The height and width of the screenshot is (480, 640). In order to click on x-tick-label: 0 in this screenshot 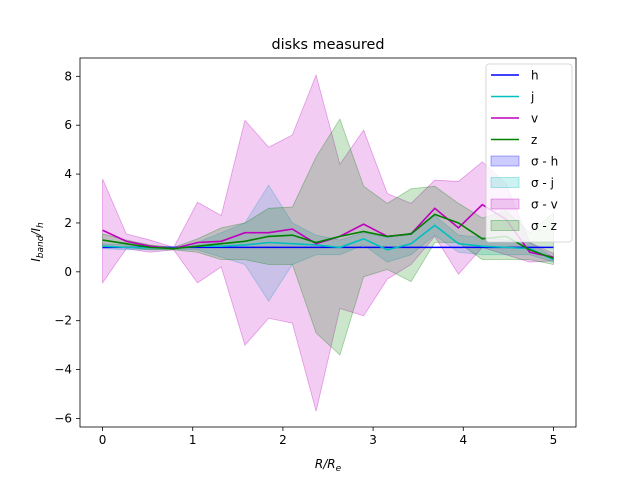, I will do `click(103, 440)`.